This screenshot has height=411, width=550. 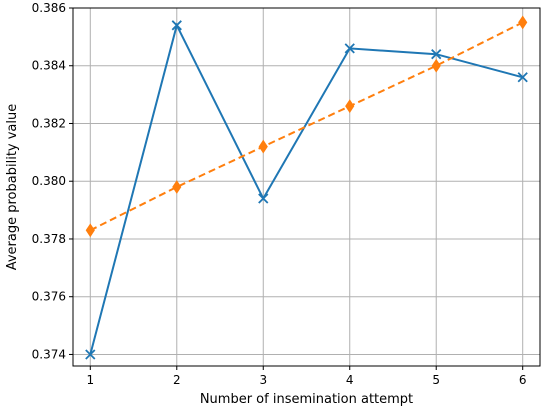 I want to click on y-axis-label: Average probability value, so click(x=12, y=187).